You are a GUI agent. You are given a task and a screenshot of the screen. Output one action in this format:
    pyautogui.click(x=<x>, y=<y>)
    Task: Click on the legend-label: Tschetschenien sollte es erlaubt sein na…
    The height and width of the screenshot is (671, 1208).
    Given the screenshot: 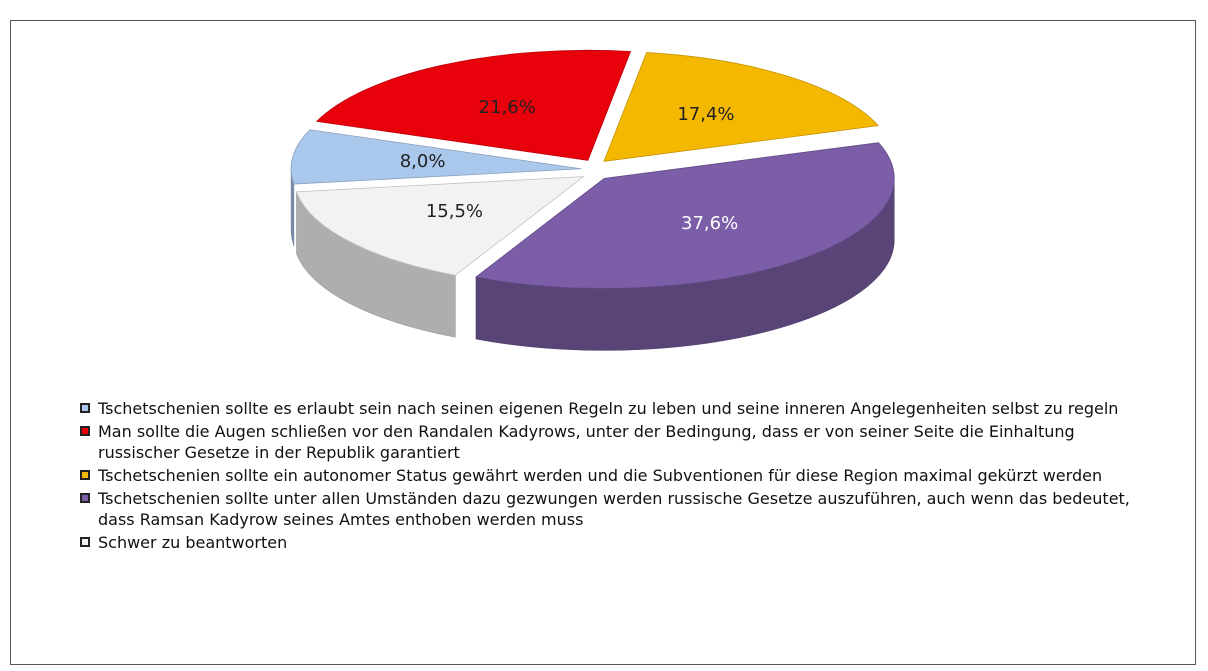 What is the action you would take?
    pyautogui.click(x=608, y=408)
    